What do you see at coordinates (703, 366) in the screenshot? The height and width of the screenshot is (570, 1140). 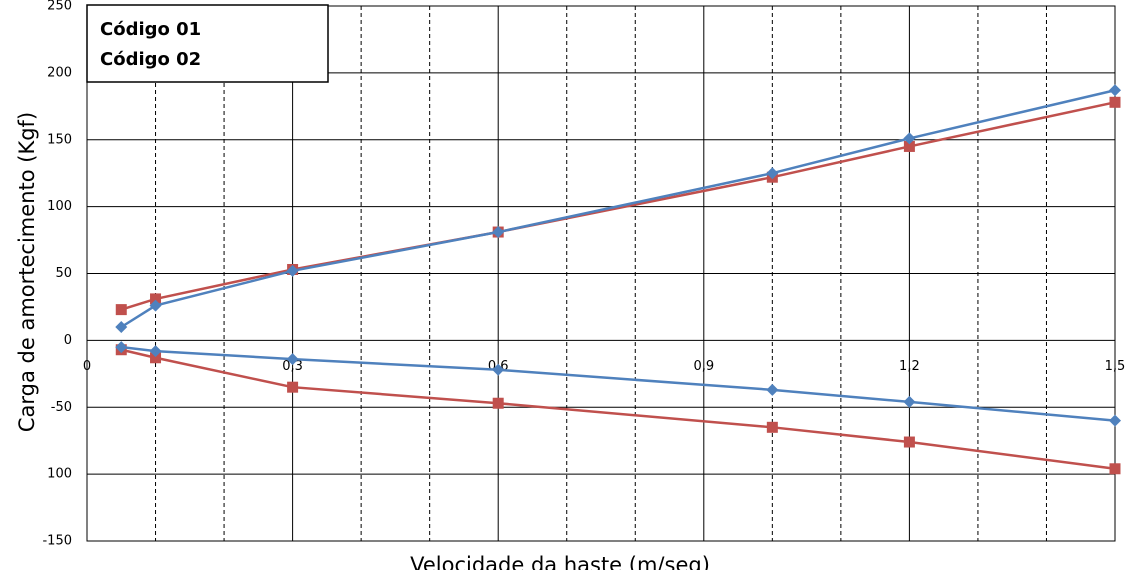 I see `x-tick-label: 0,9` at bounding box center [703, 366].